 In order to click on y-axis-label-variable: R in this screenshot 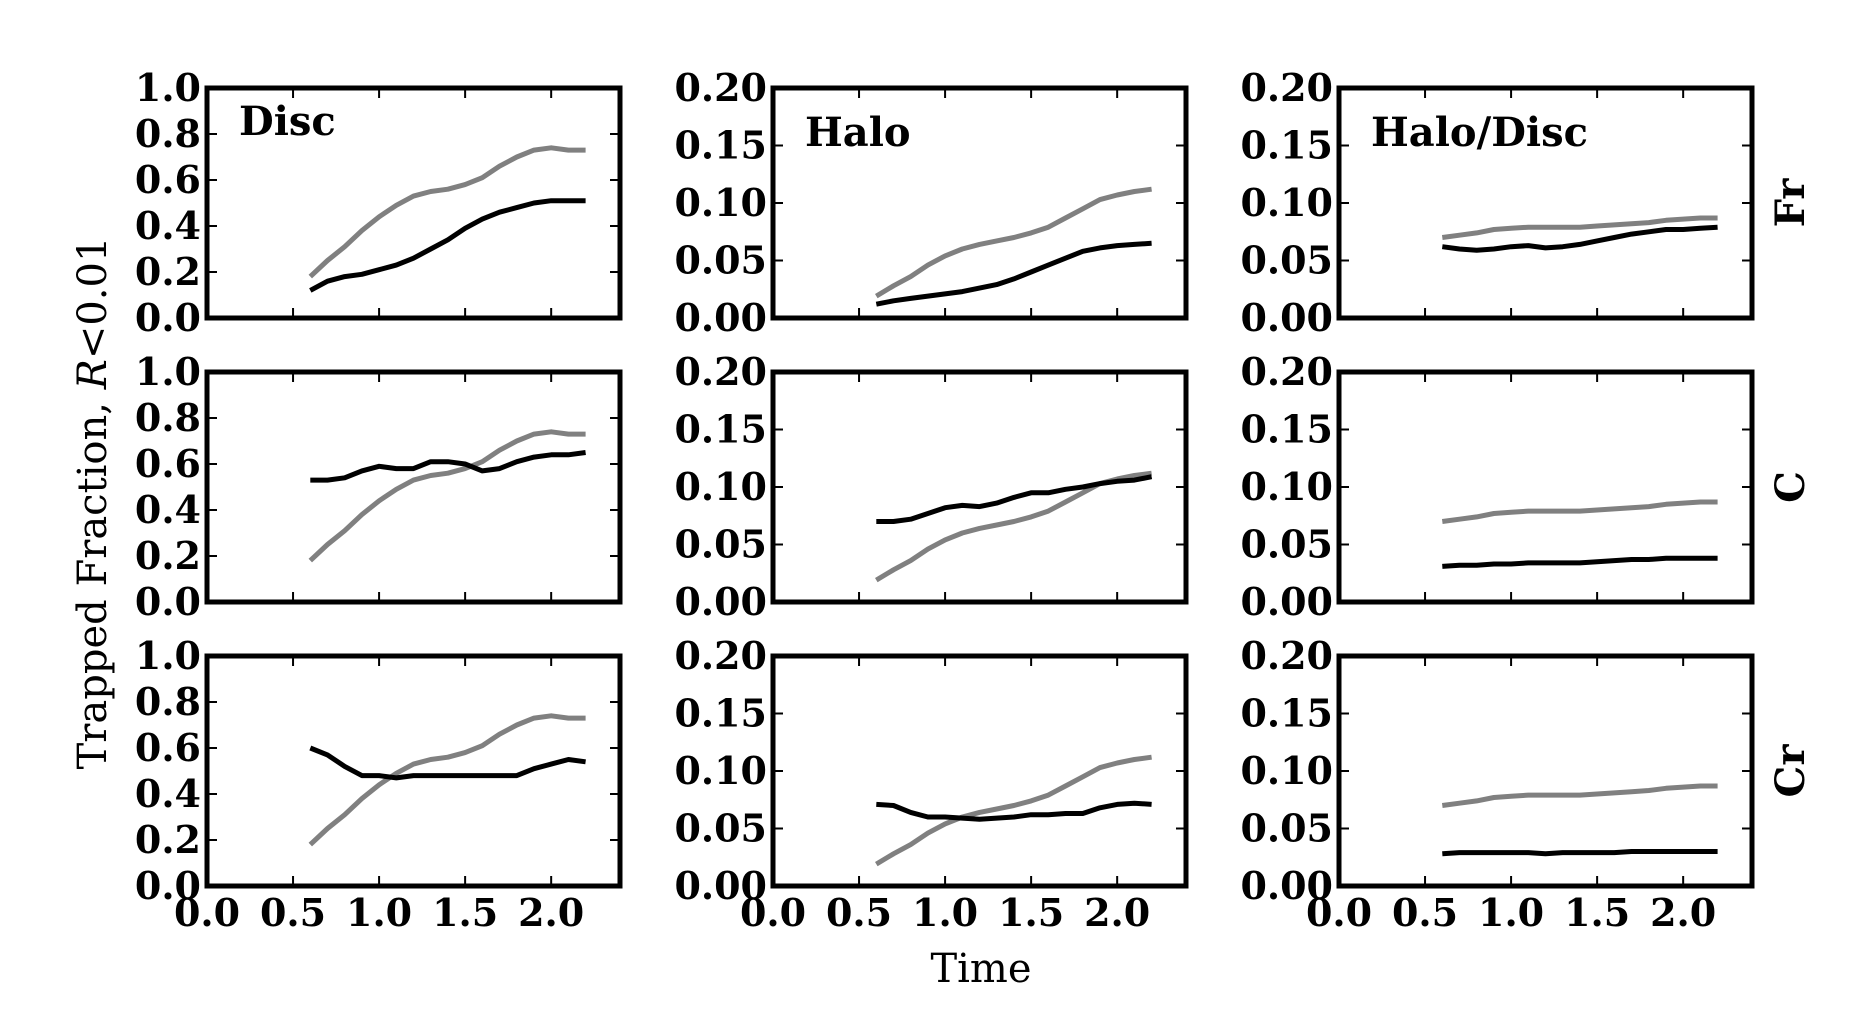, I will do `click(93, 374)`.